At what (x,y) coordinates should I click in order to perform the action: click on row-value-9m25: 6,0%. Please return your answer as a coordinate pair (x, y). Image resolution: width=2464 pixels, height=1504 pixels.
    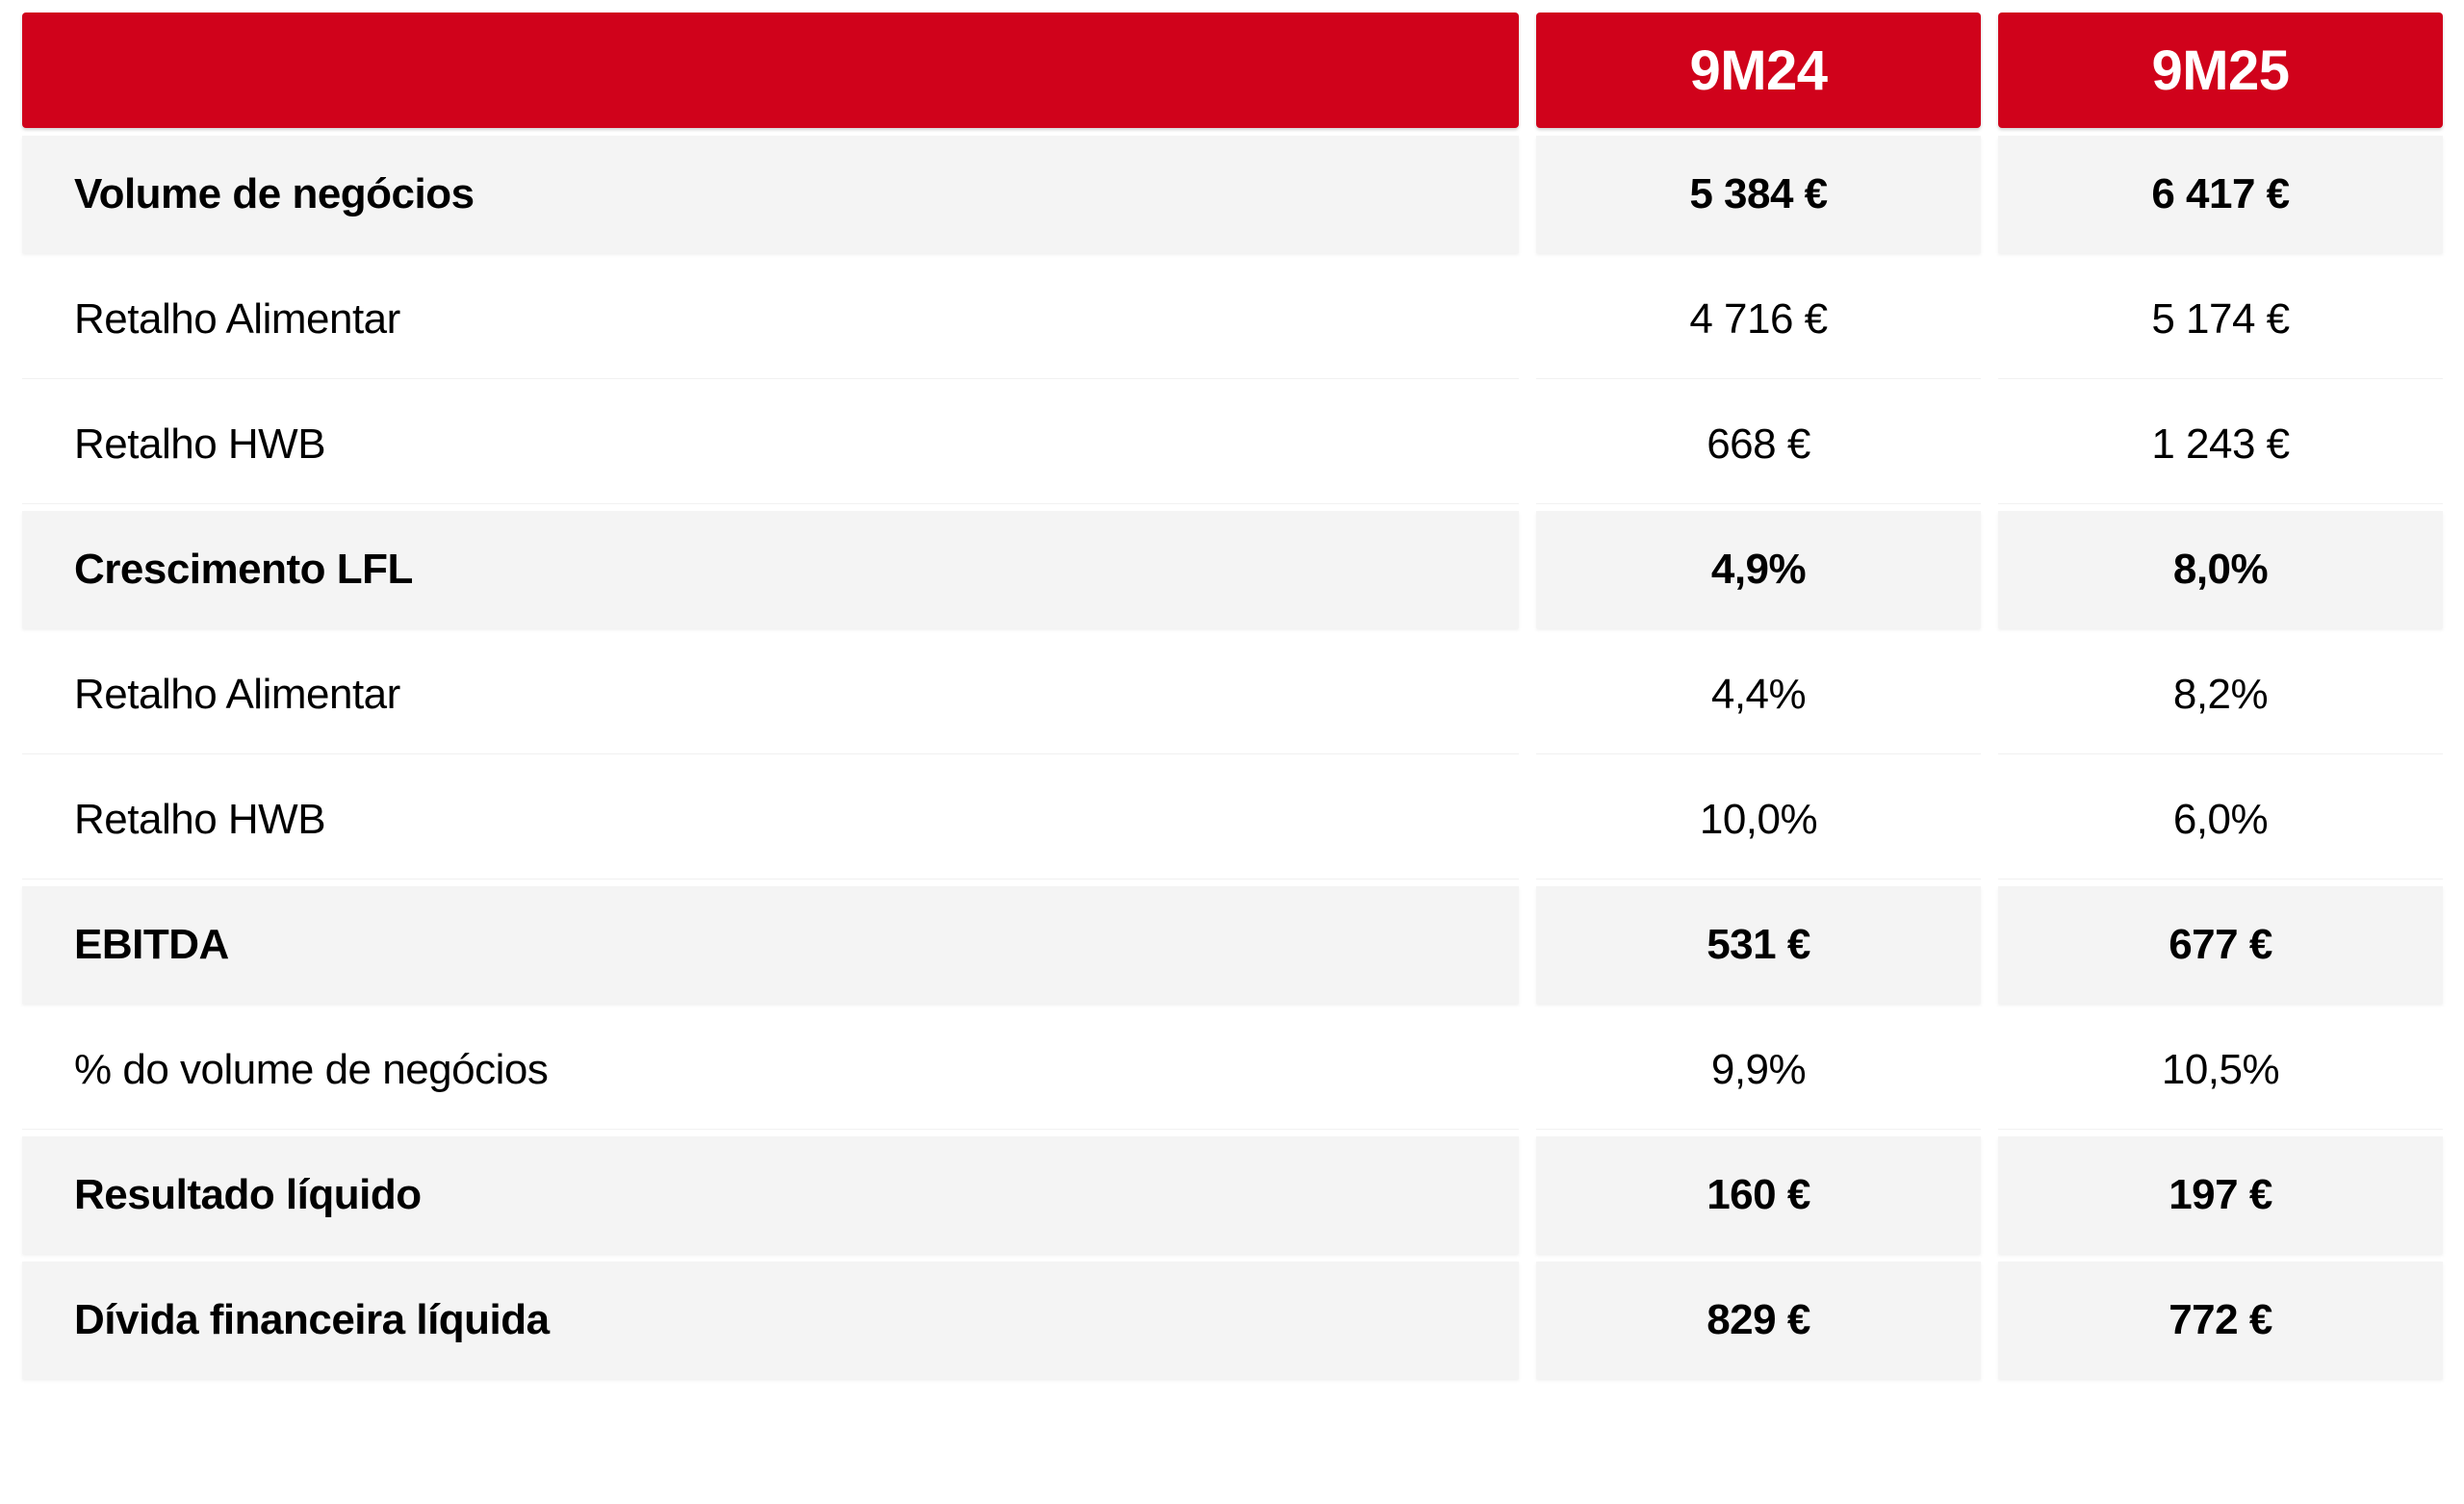
    Looking at the image, I should click on (2220, 820).